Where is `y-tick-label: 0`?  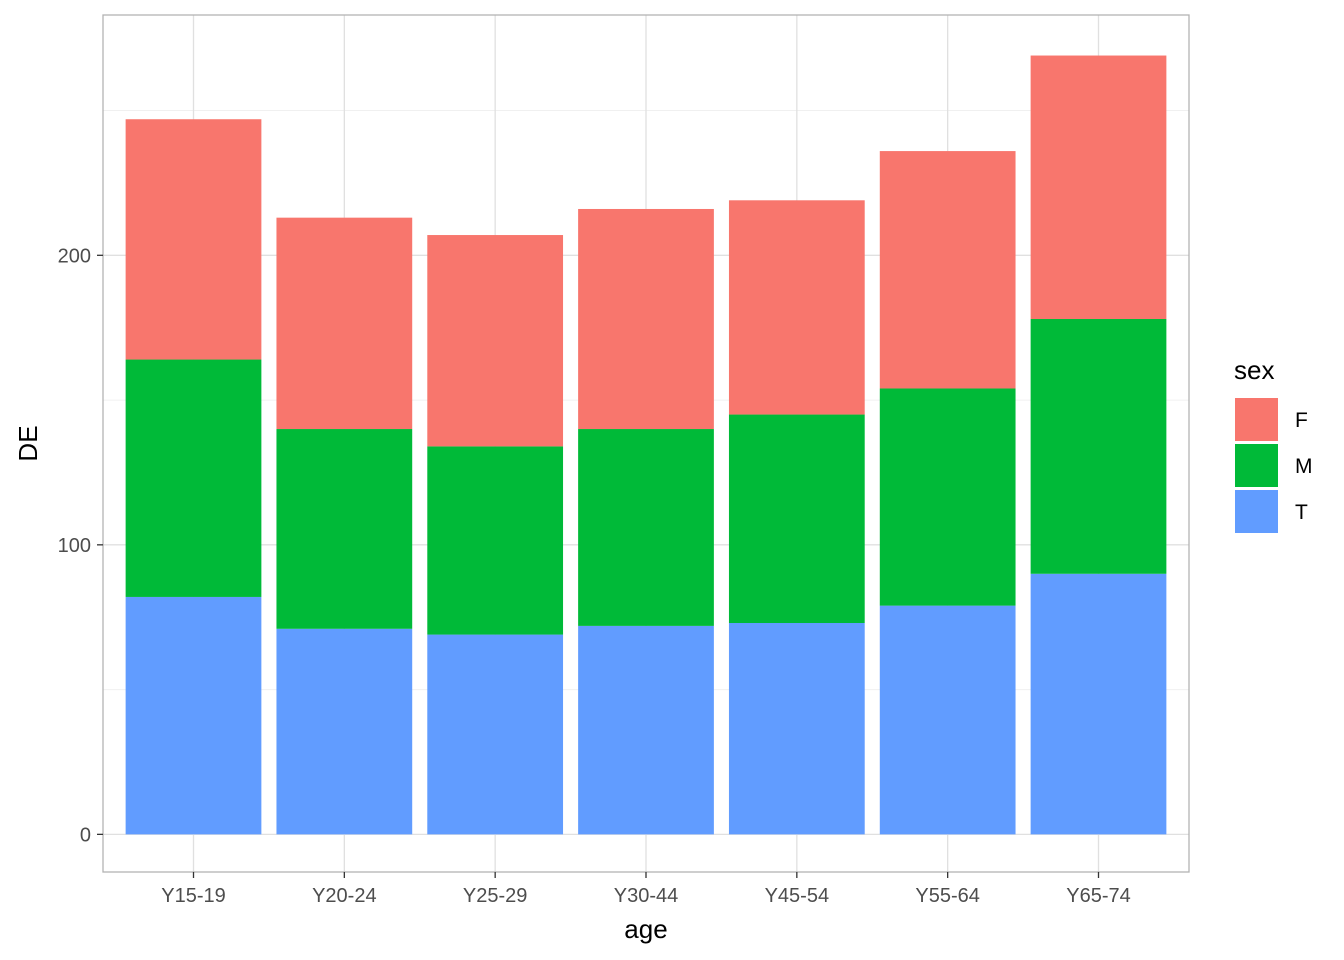
y-tick-label: 0 is located at coordinates (85, 835).